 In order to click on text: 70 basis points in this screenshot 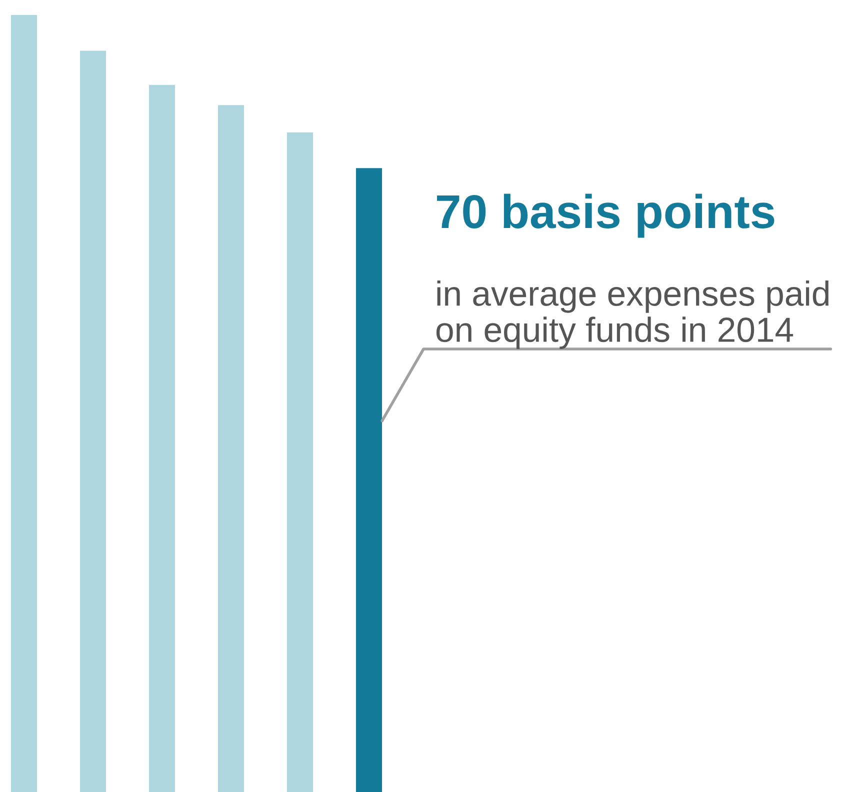, I will do `click(605, 216)`.